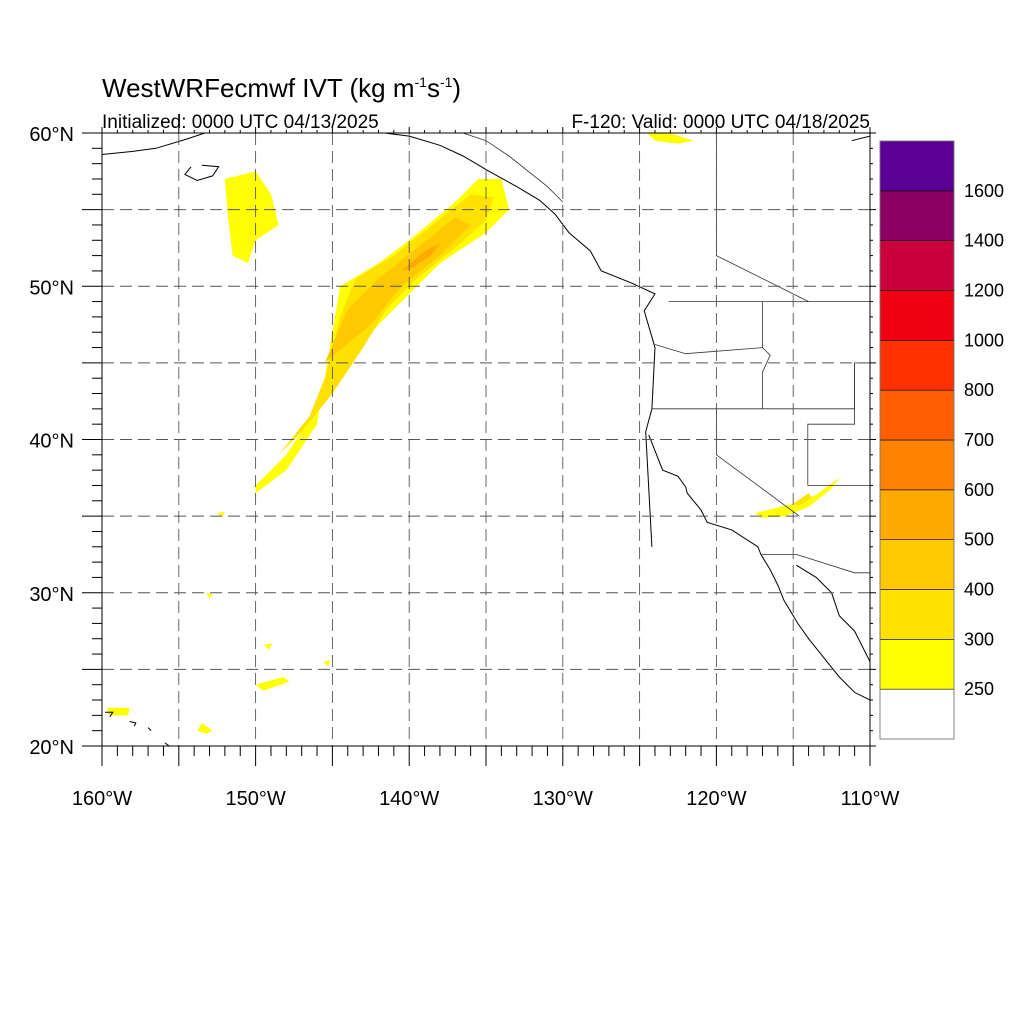  Describe the element at coordinates (979, 689) in the screenshot. I see `colorbar-label: 250` at that location.